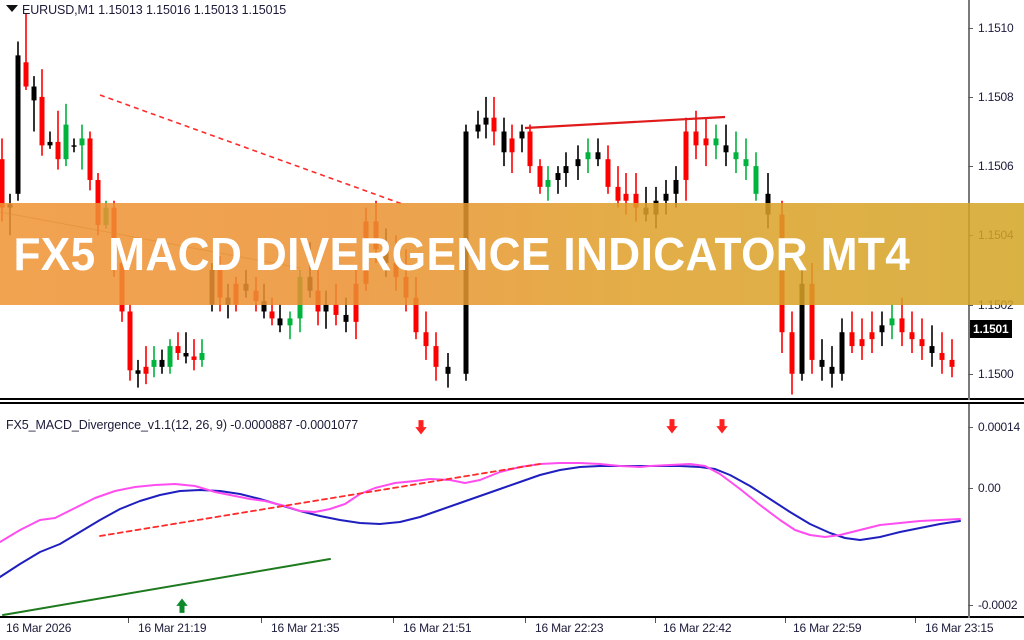 The height and width of the screenshot is (640, 1024). Describe the element at coordinates (697, 628) in the screenshot. I see `time-axis-label: 16 Mar 22:42` at that location.